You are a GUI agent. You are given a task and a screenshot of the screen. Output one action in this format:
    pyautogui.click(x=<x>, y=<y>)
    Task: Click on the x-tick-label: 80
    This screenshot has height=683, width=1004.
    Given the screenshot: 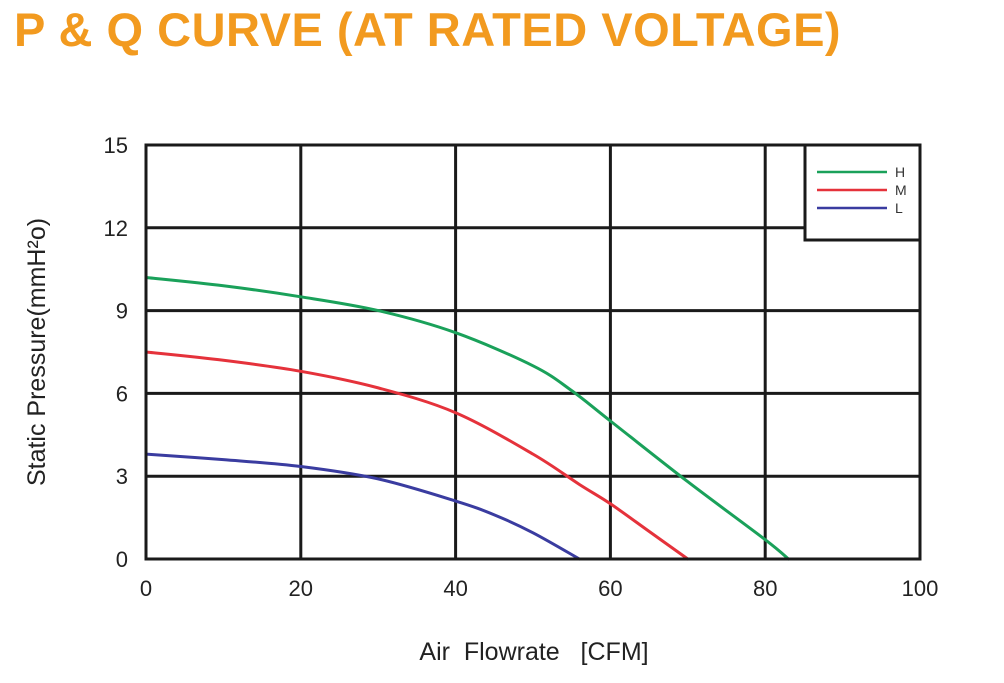 What is the action you would take?
    pyautogui.click(x=765, y=588)
    